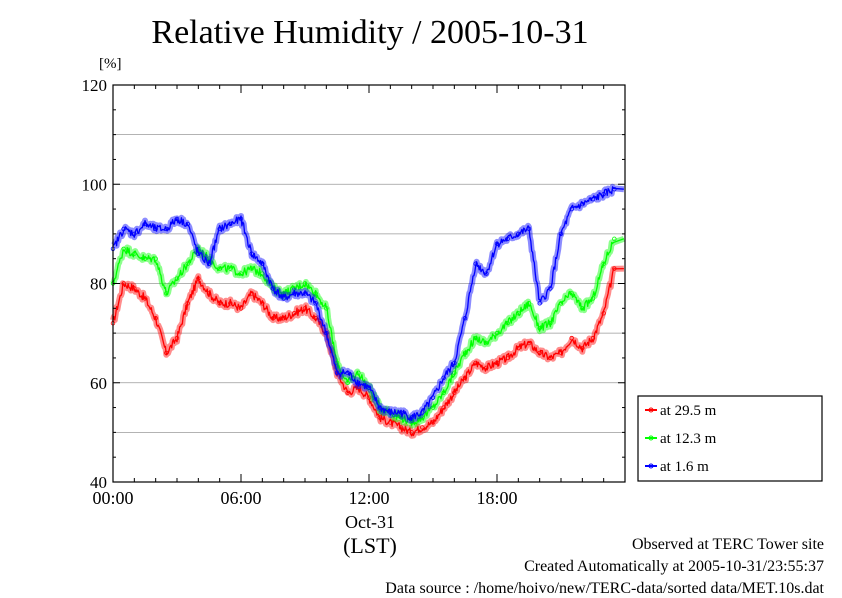  I want to click on legend: at 29.5 m at 12.3 m at 1.6 m, so click(730, 438).